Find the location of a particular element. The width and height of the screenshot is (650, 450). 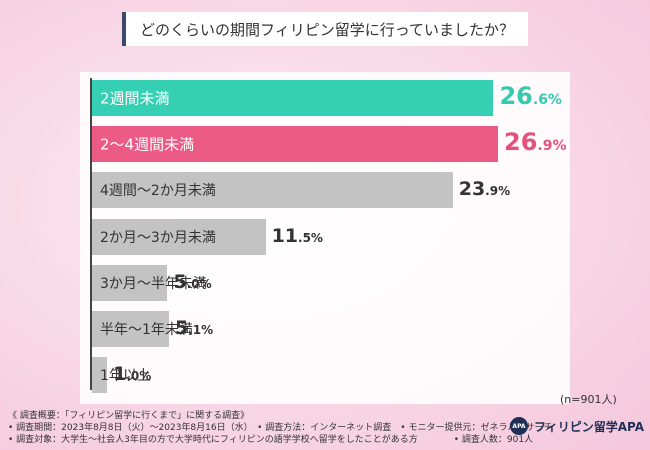

logo-text: フィリピン留学APA is located at coordinates (589, 426).